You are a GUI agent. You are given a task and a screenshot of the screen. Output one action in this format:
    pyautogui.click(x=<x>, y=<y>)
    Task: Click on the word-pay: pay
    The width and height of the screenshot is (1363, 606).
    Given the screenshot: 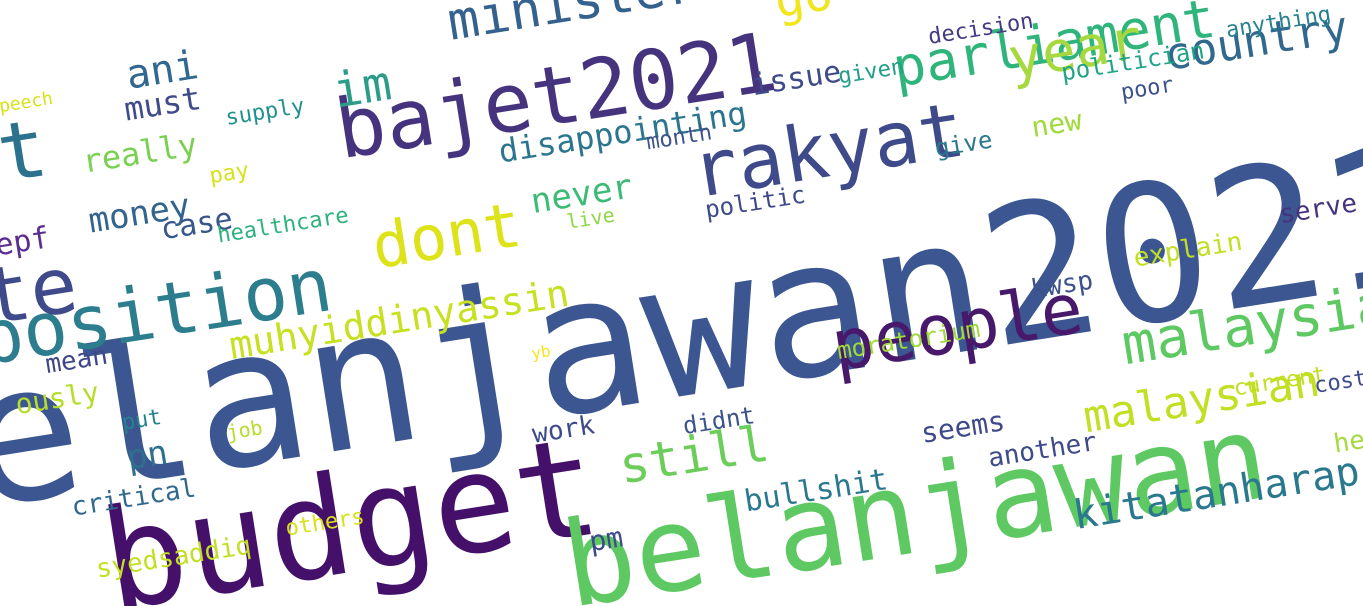 What is the action you would take?
    pyautogui.click(x=229, y=174)
    